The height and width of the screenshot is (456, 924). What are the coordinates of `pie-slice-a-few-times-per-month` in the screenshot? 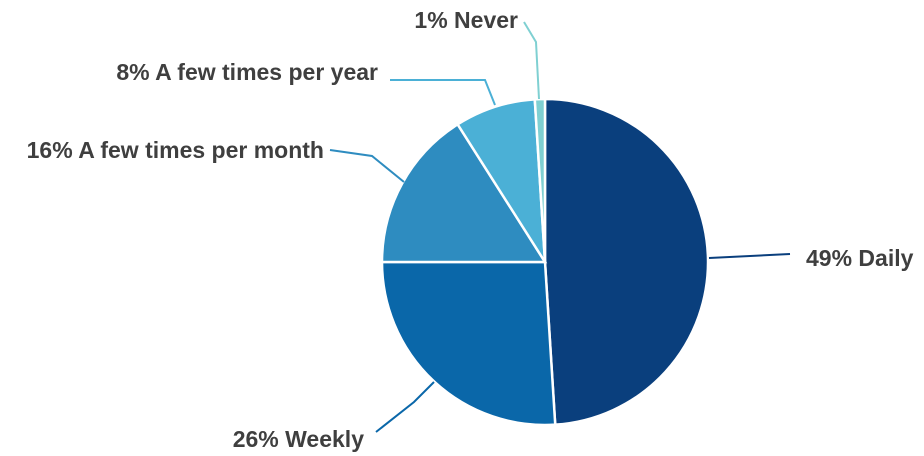 It's located at (464, 193).